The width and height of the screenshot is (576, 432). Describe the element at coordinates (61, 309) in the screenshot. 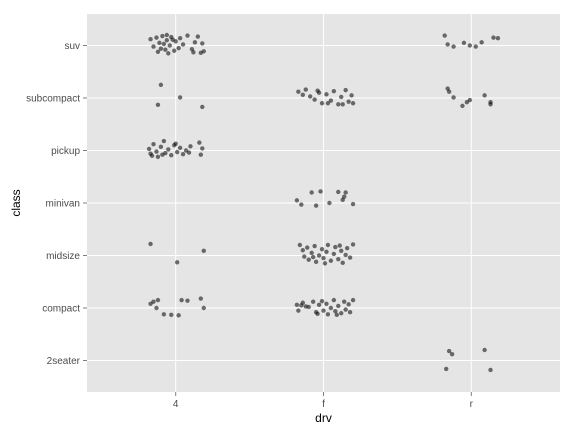

I see `y-tick-label: compact` at that location.